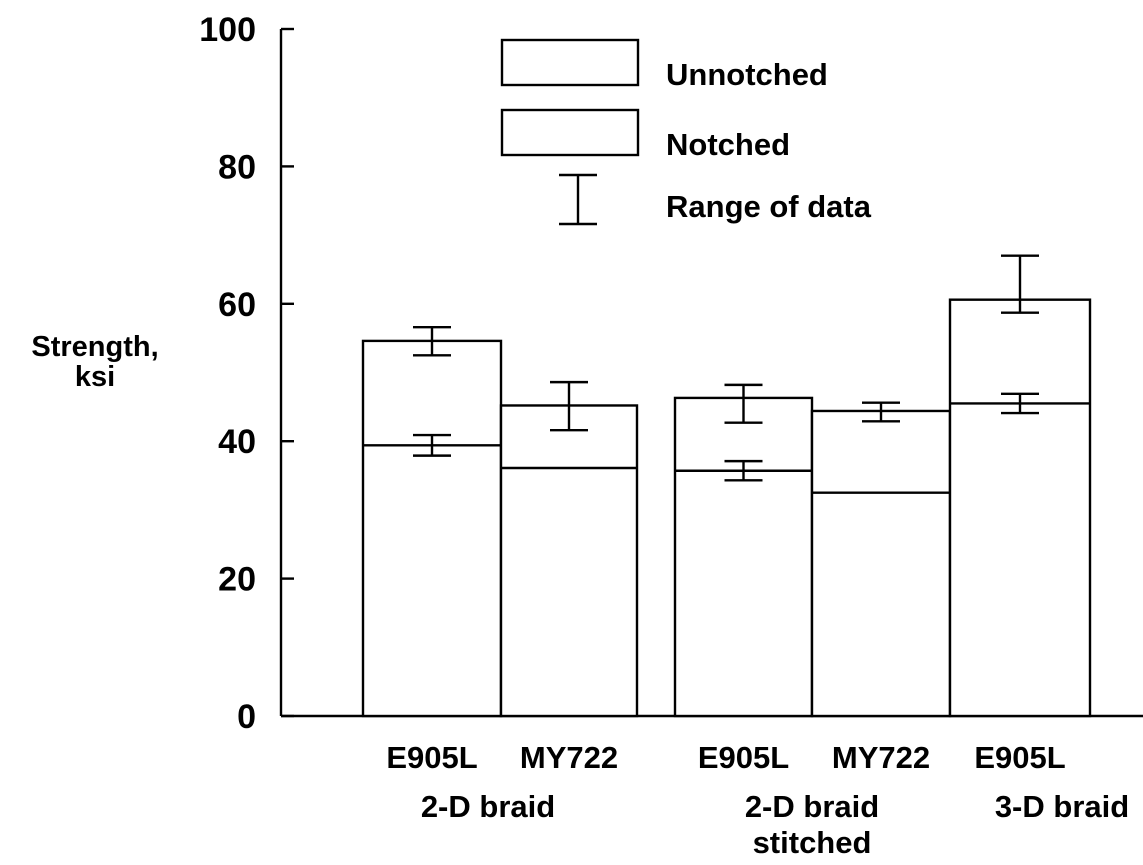 This screenshot has width=1143, height=865. I want to click on y-tick-label: 80, so click(237, 167).